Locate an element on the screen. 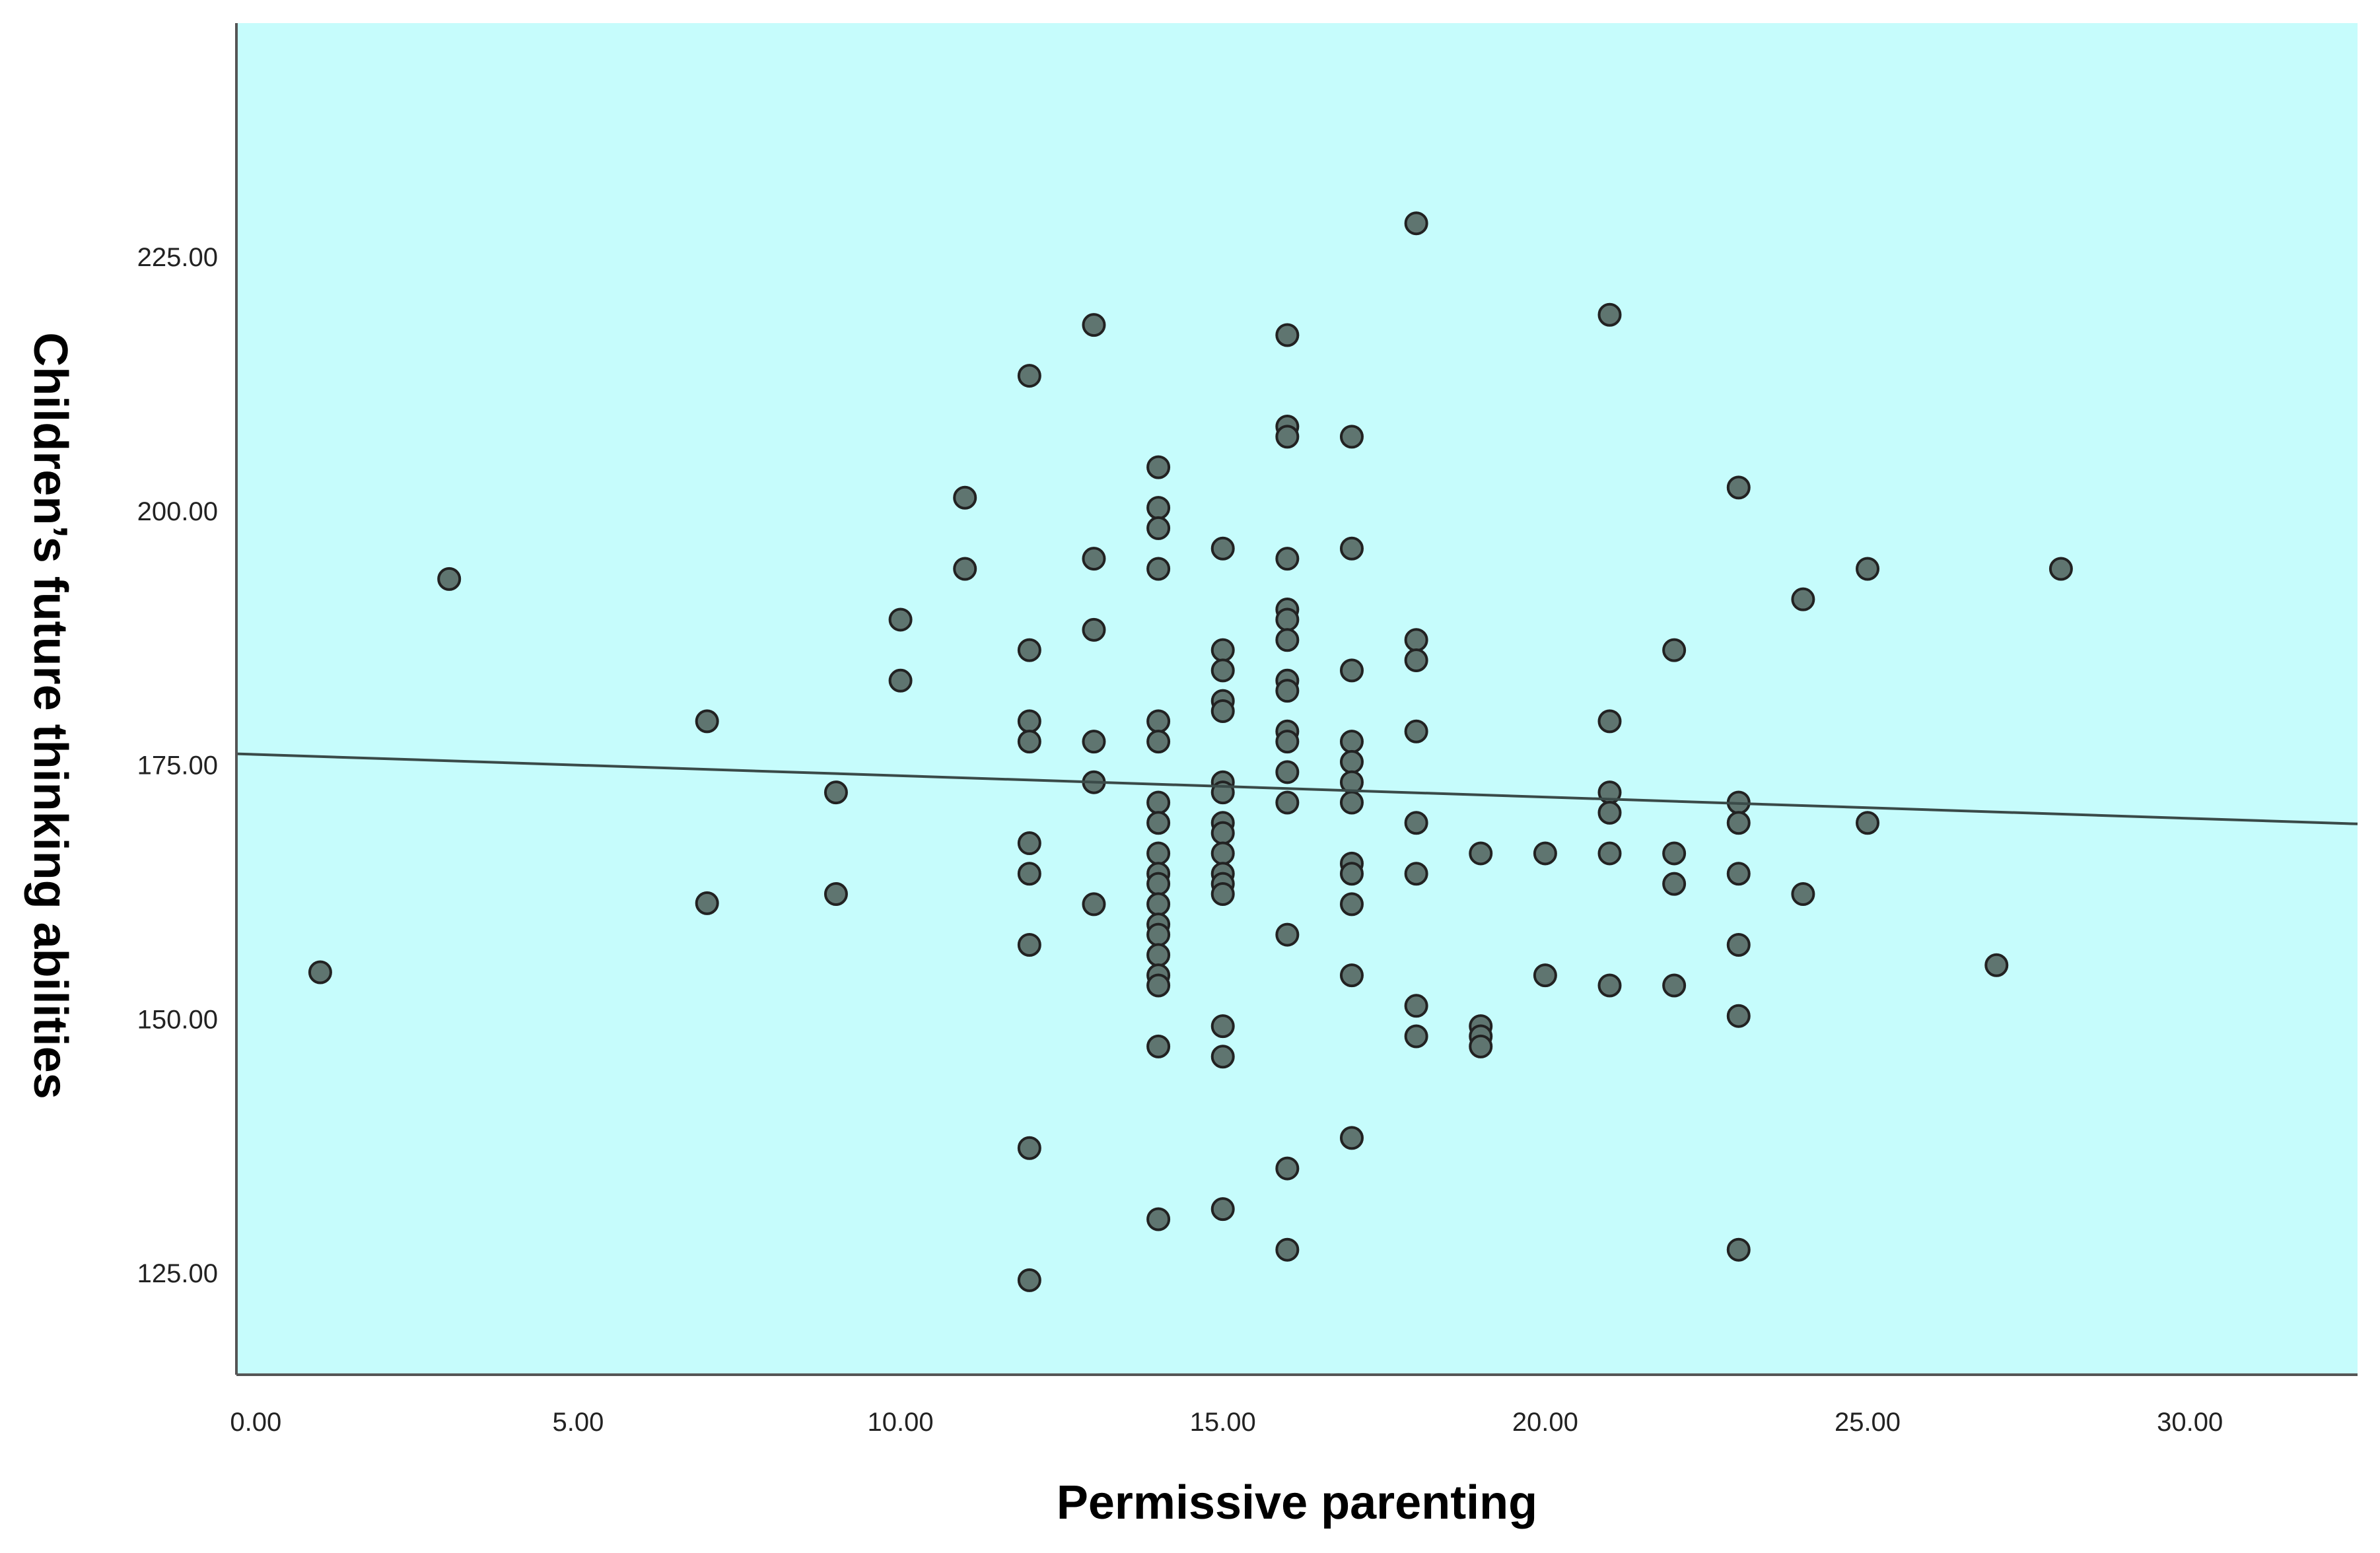 This screenshot has height=1553, width=2380. y-tick-label: 175.00 is located at coordinates (177, 765).